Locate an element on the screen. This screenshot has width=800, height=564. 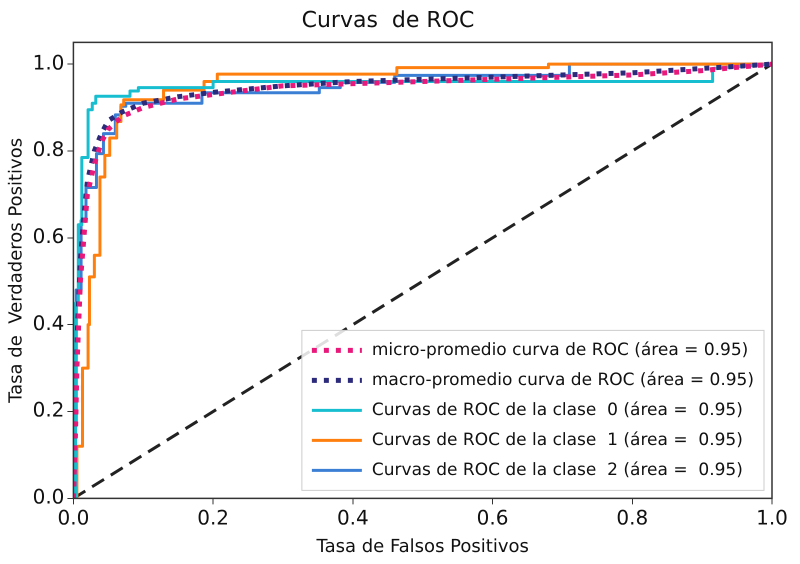
legend-label: micro-promedio curva de ROC (área = 0.95) is located at coordinates (560, 350).